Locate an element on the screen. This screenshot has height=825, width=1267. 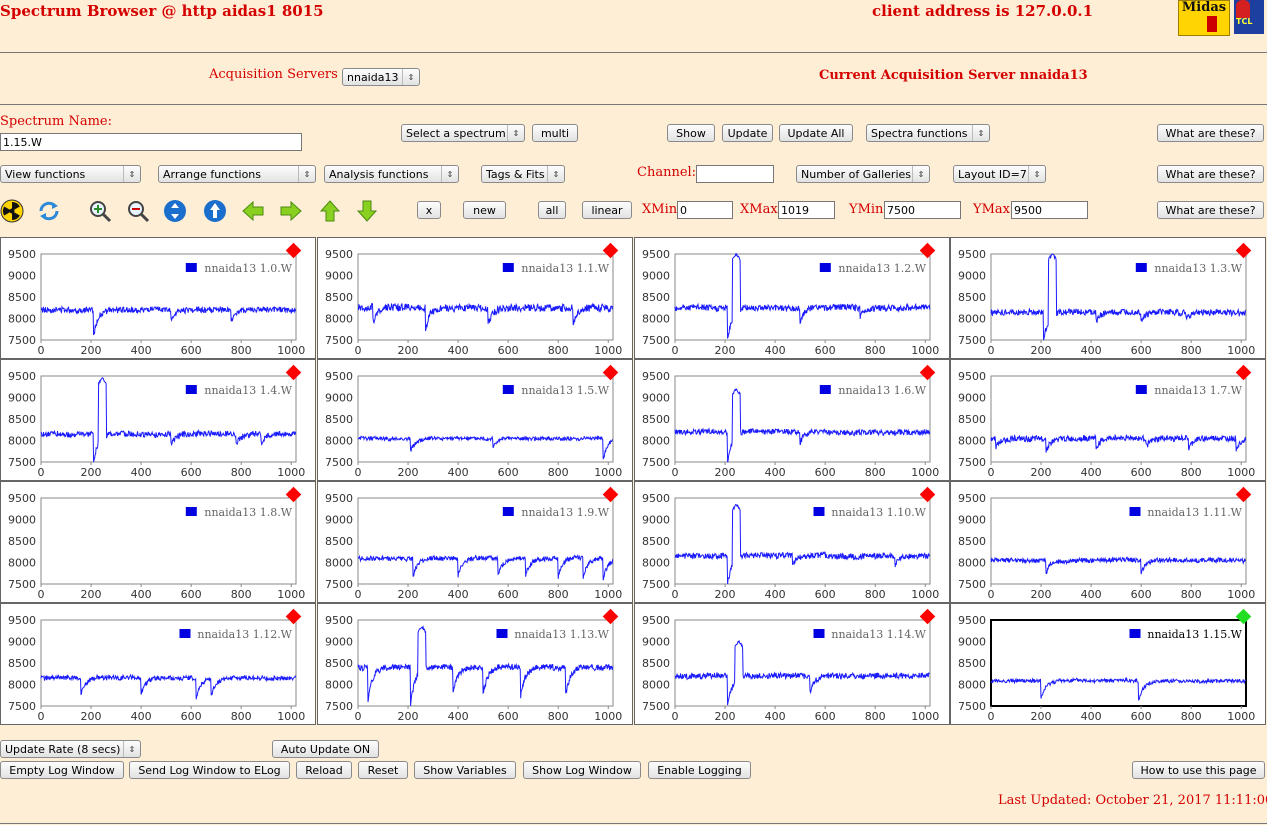
reload-button: Reload is located at coordinates (324, 770).